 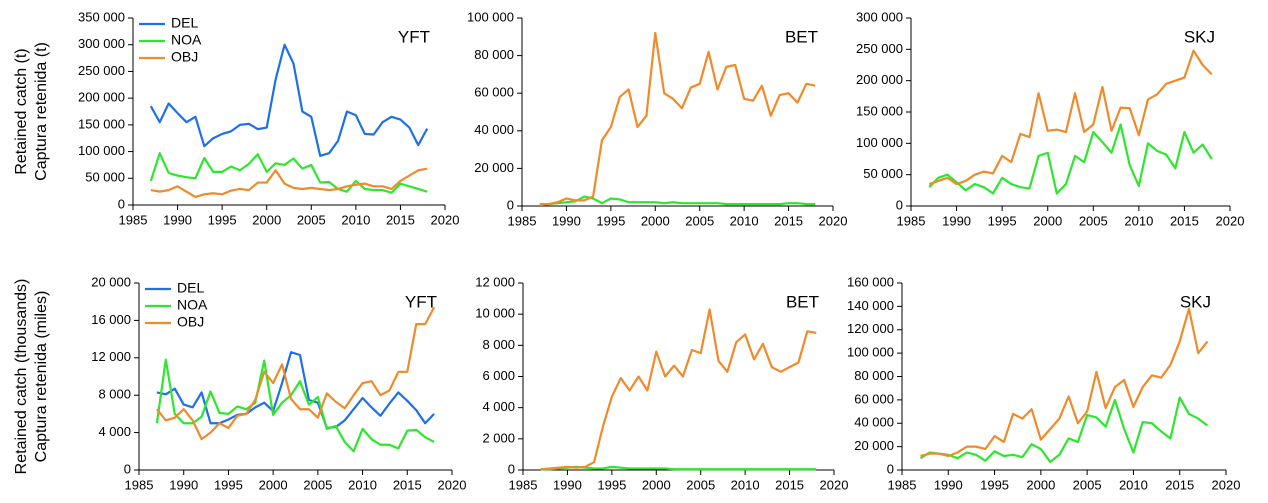 What do you see at coordinates (801, 36) in the screenshot?
I see `panel-title: BET` at bounding box center [801, 36].